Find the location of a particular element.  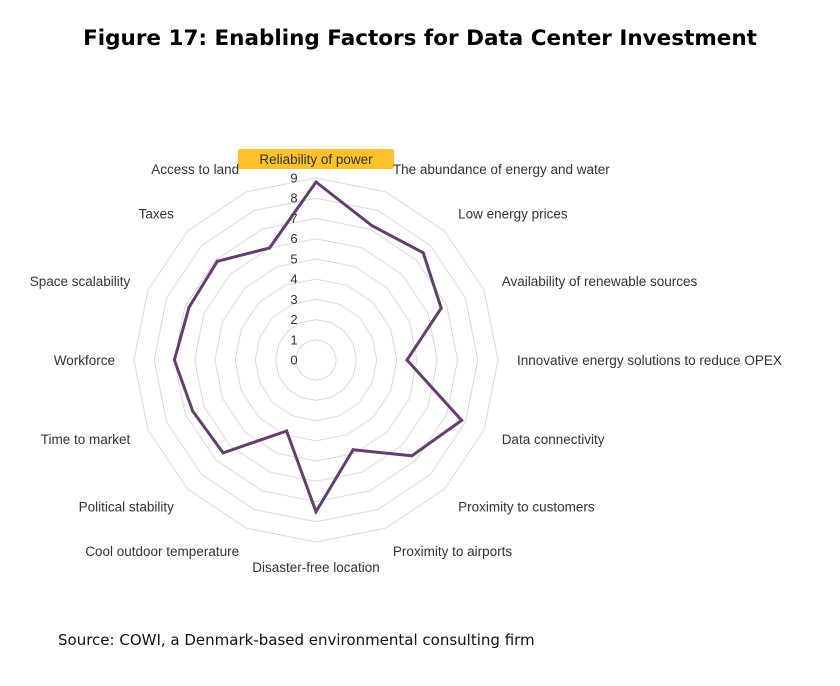

category-label: Availability of renewable sources is located at coordinates (600, 281).